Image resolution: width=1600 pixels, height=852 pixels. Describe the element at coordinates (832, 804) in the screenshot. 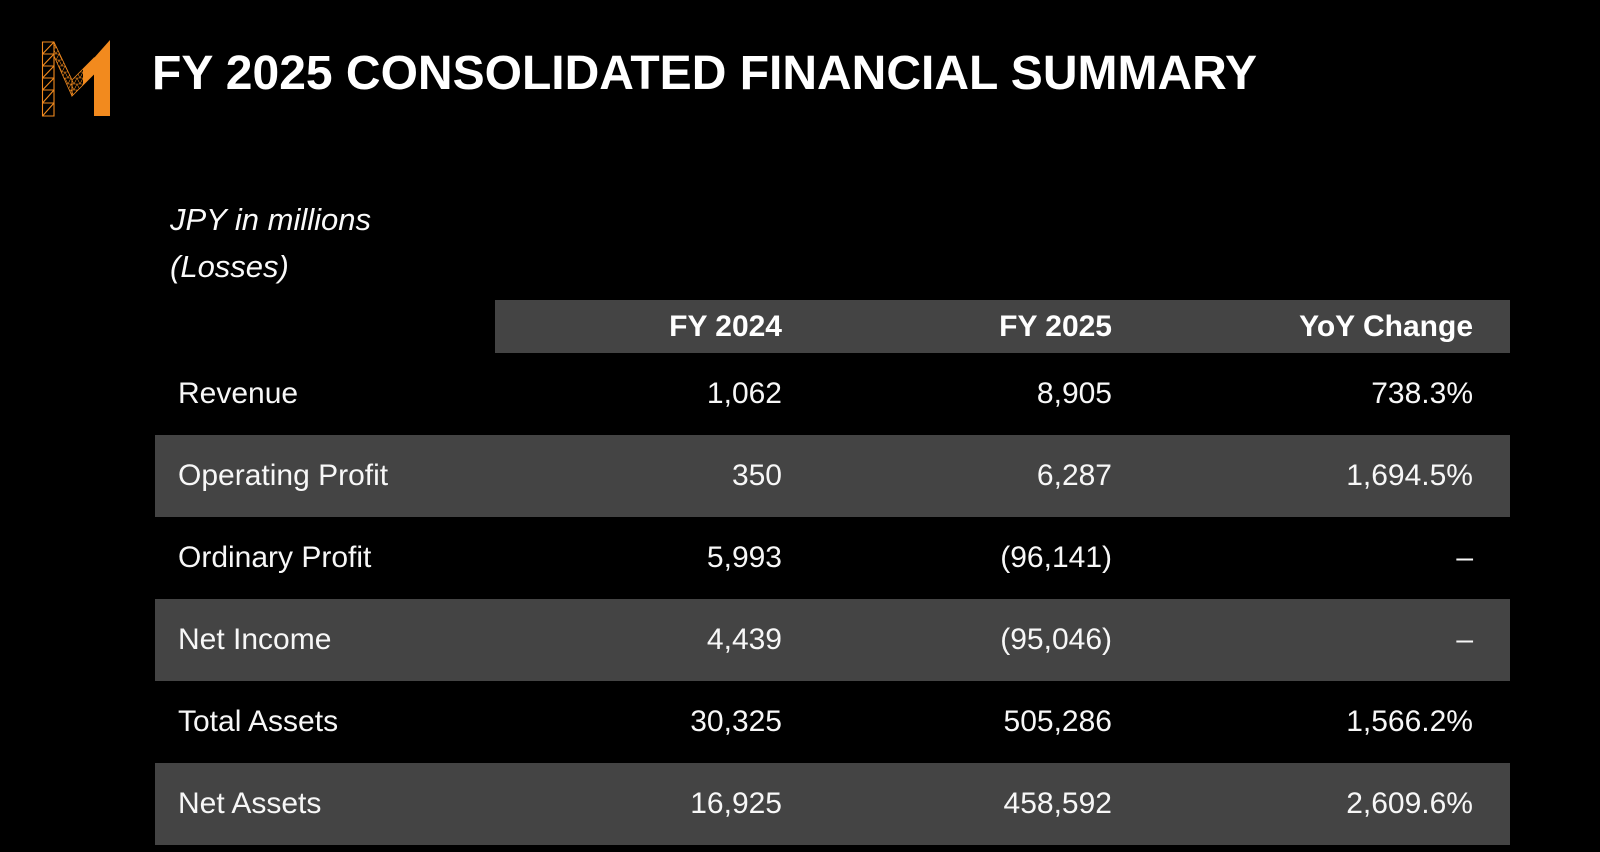

I see `table-row: Net Assets 16,925 458,592 2,609.6%` at that location.